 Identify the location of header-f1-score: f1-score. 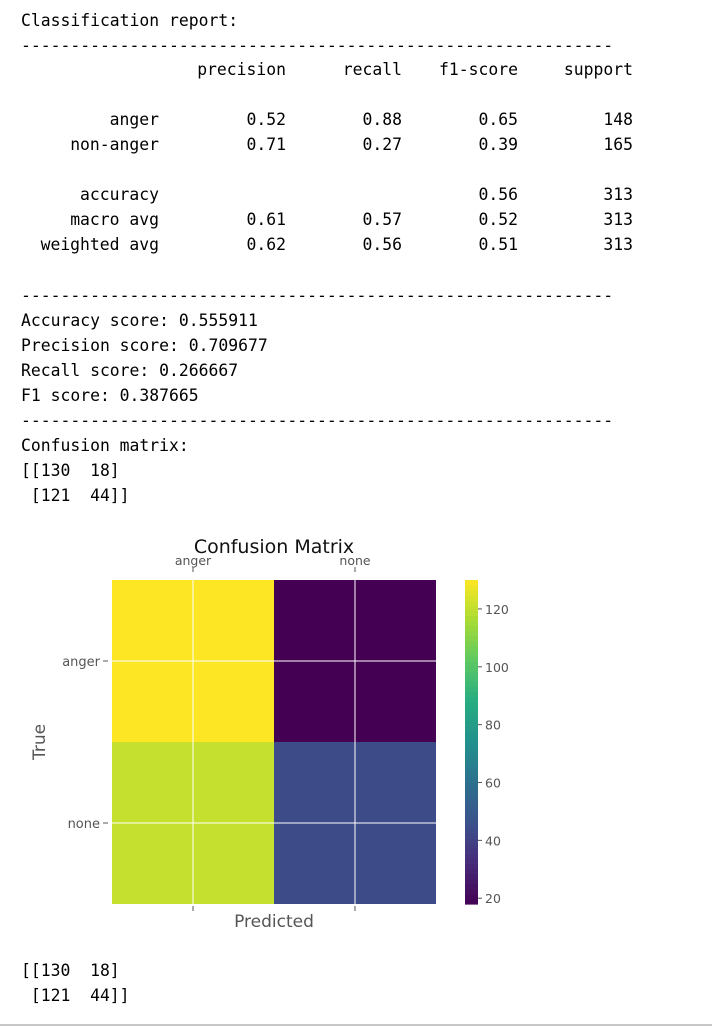
(478, 69).